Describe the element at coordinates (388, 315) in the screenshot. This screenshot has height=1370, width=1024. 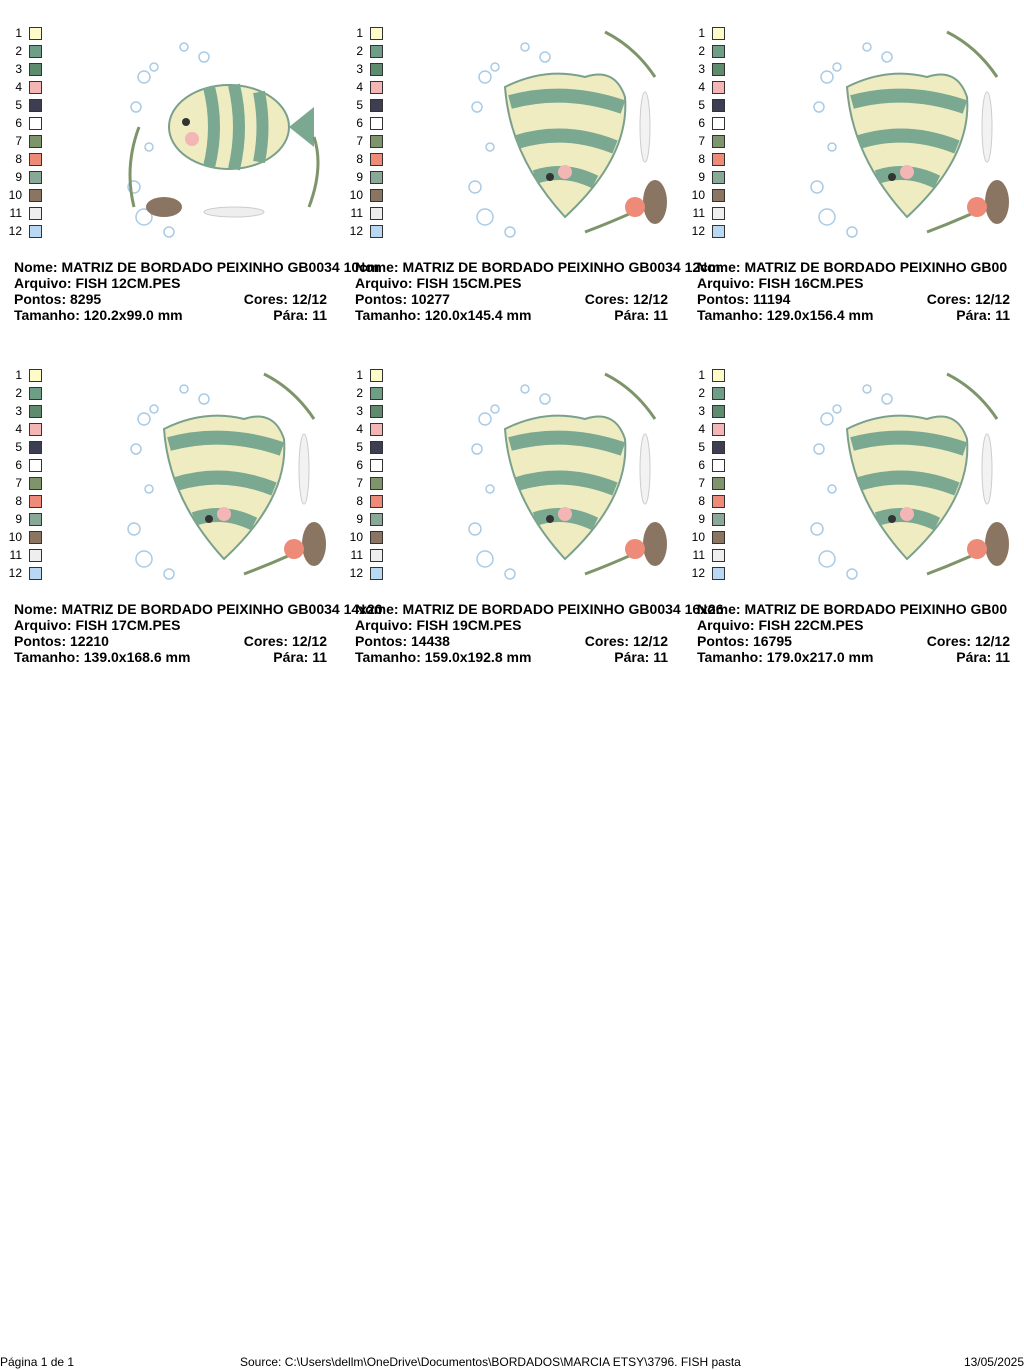
I see `size-label: Tamanho:` at that location.